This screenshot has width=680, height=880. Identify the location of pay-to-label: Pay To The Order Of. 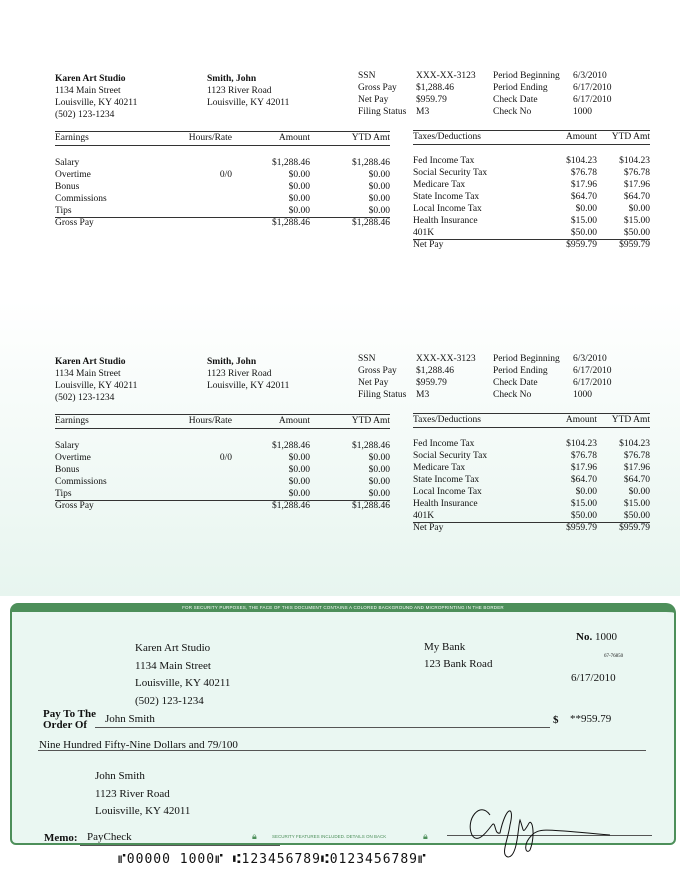
(69, 720).